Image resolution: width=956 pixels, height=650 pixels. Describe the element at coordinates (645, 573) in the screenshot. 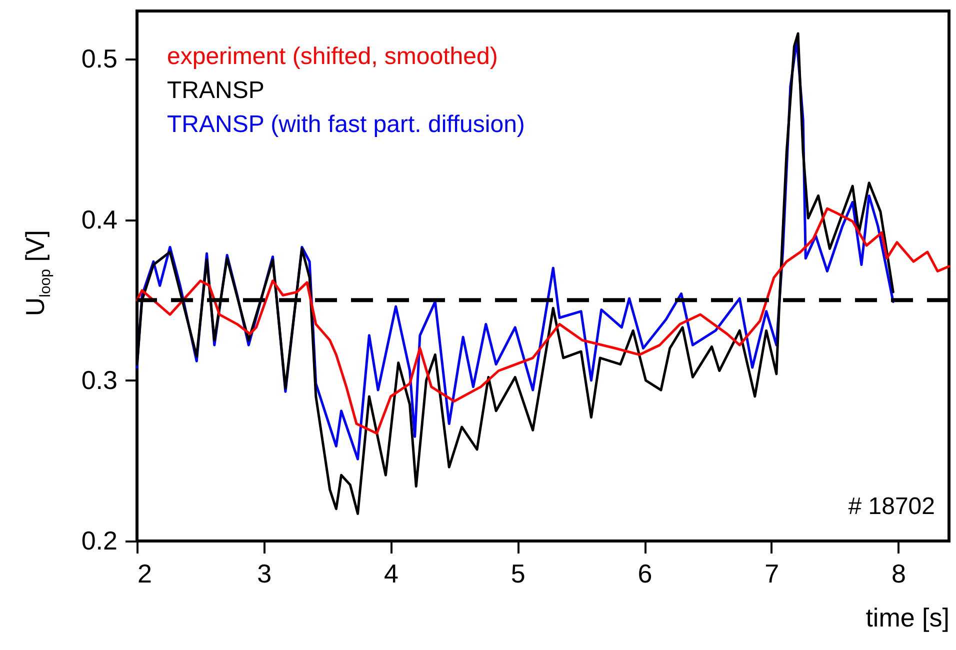

I see `x-tick-label: 6` at that location.